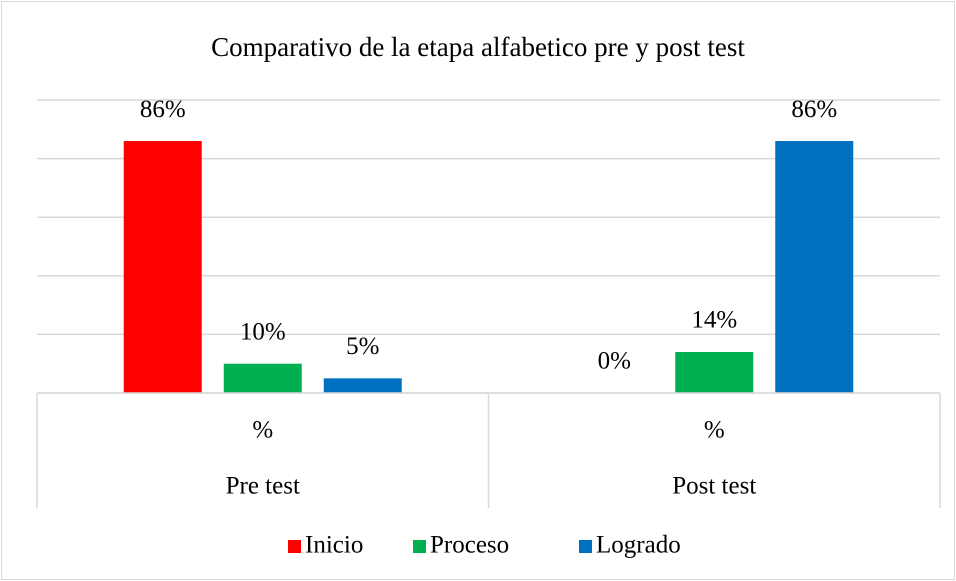 The width and height of the screenshot is (956, 581). What do you see at coordinates (334, 545) in the screenshot?
I see `legend-label: Inicio` at bounding box center [334, 545].